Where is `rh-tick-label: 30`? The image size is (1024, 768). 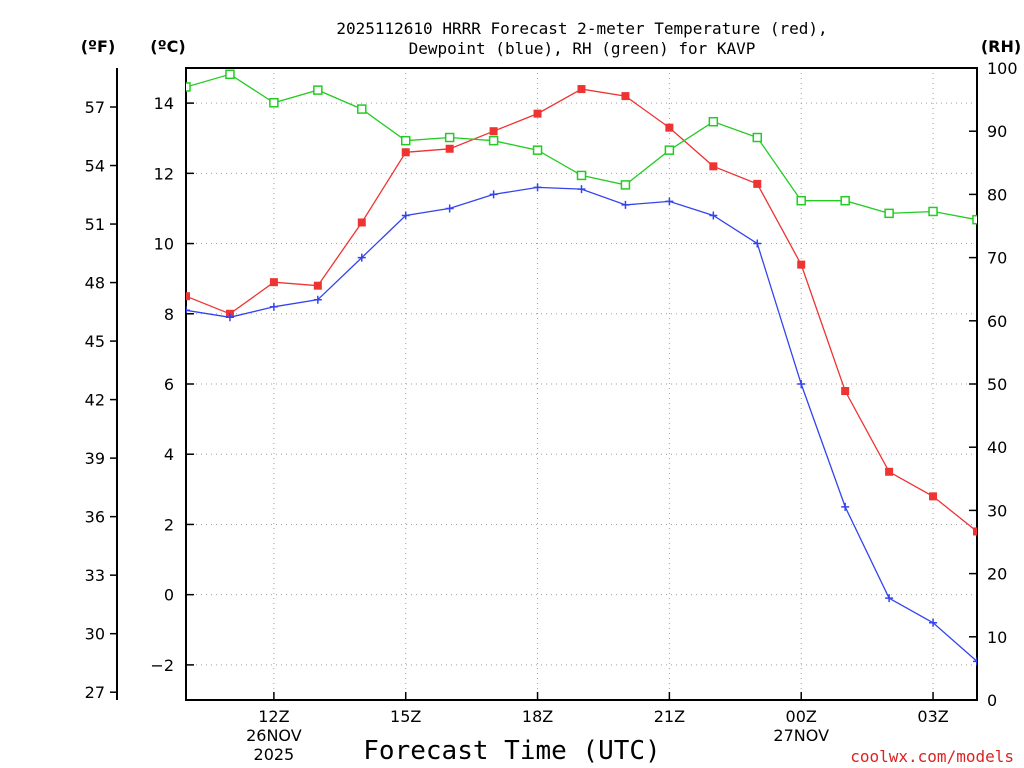 rh-tick-label: 30 is located at coordinates (997, 510).